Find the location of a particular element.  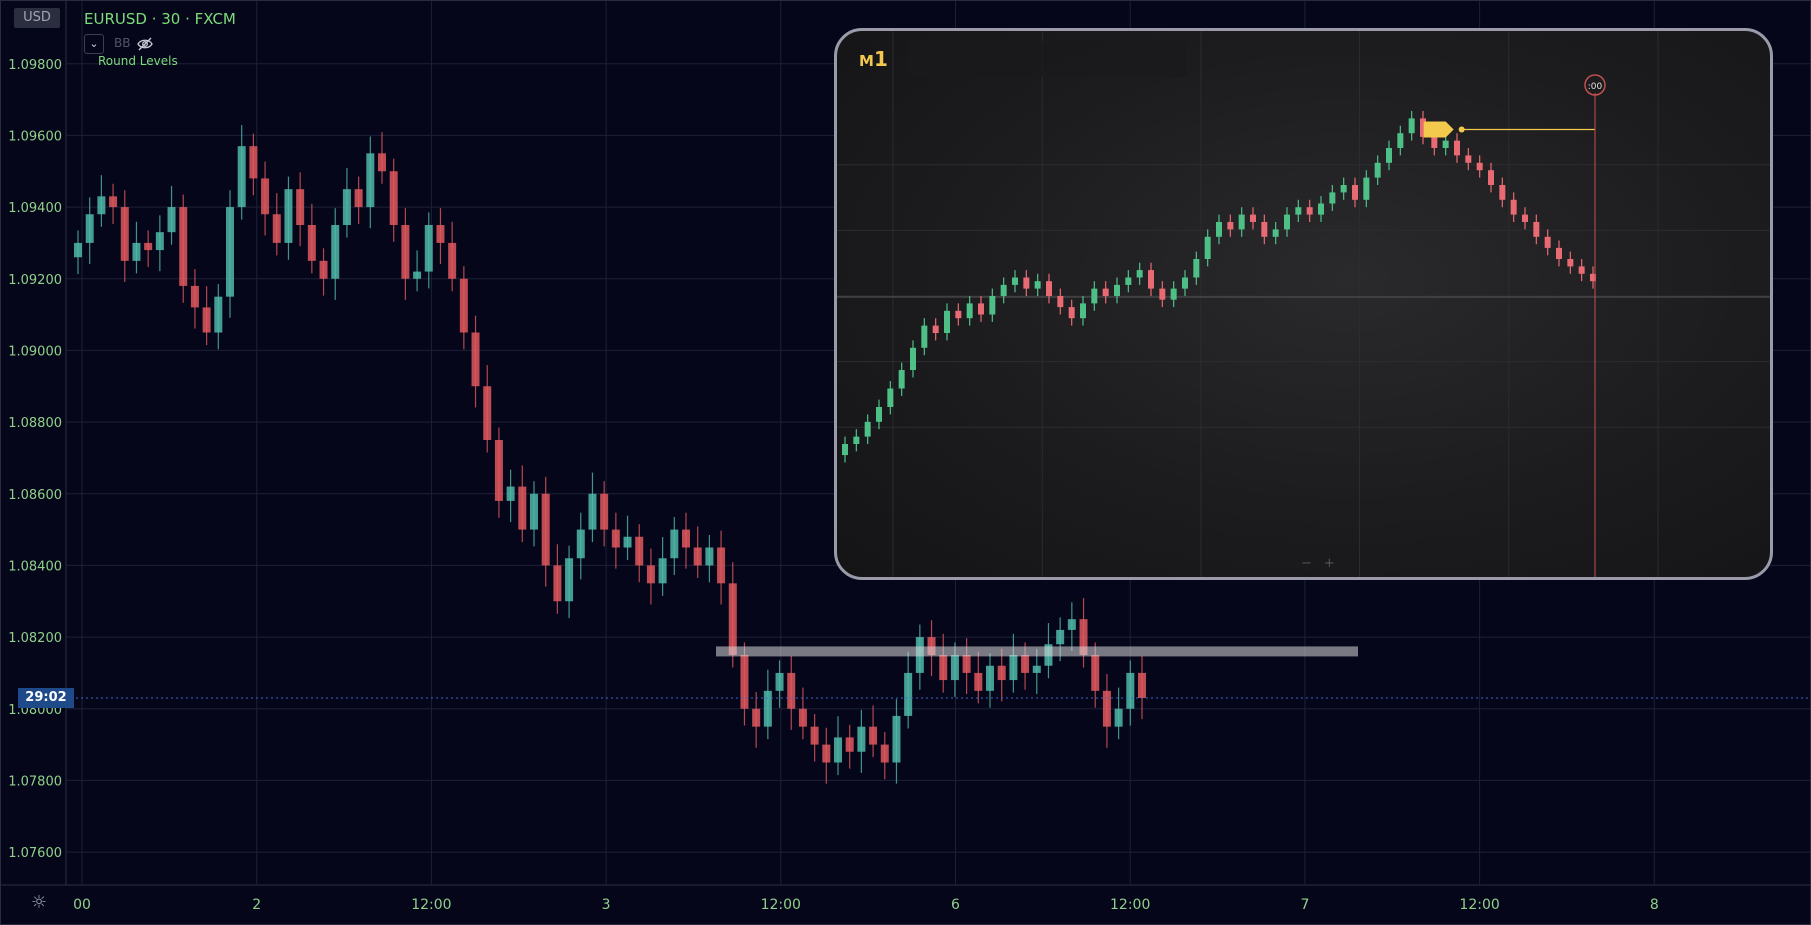

y-tick-label: 1.07800 is located at coordinates (35, 781).